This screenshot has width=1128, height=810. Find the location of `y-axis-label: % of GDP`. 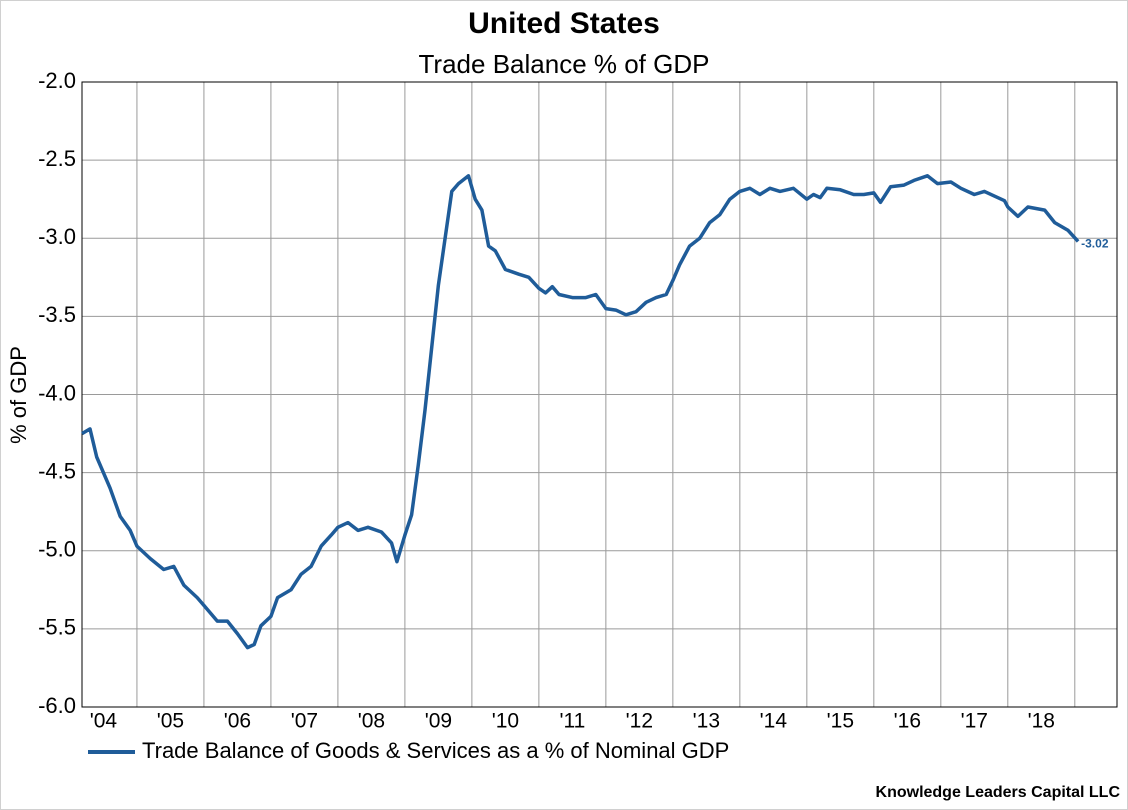

y-axis-label: % of GDP is located at coordinates (18, 395).